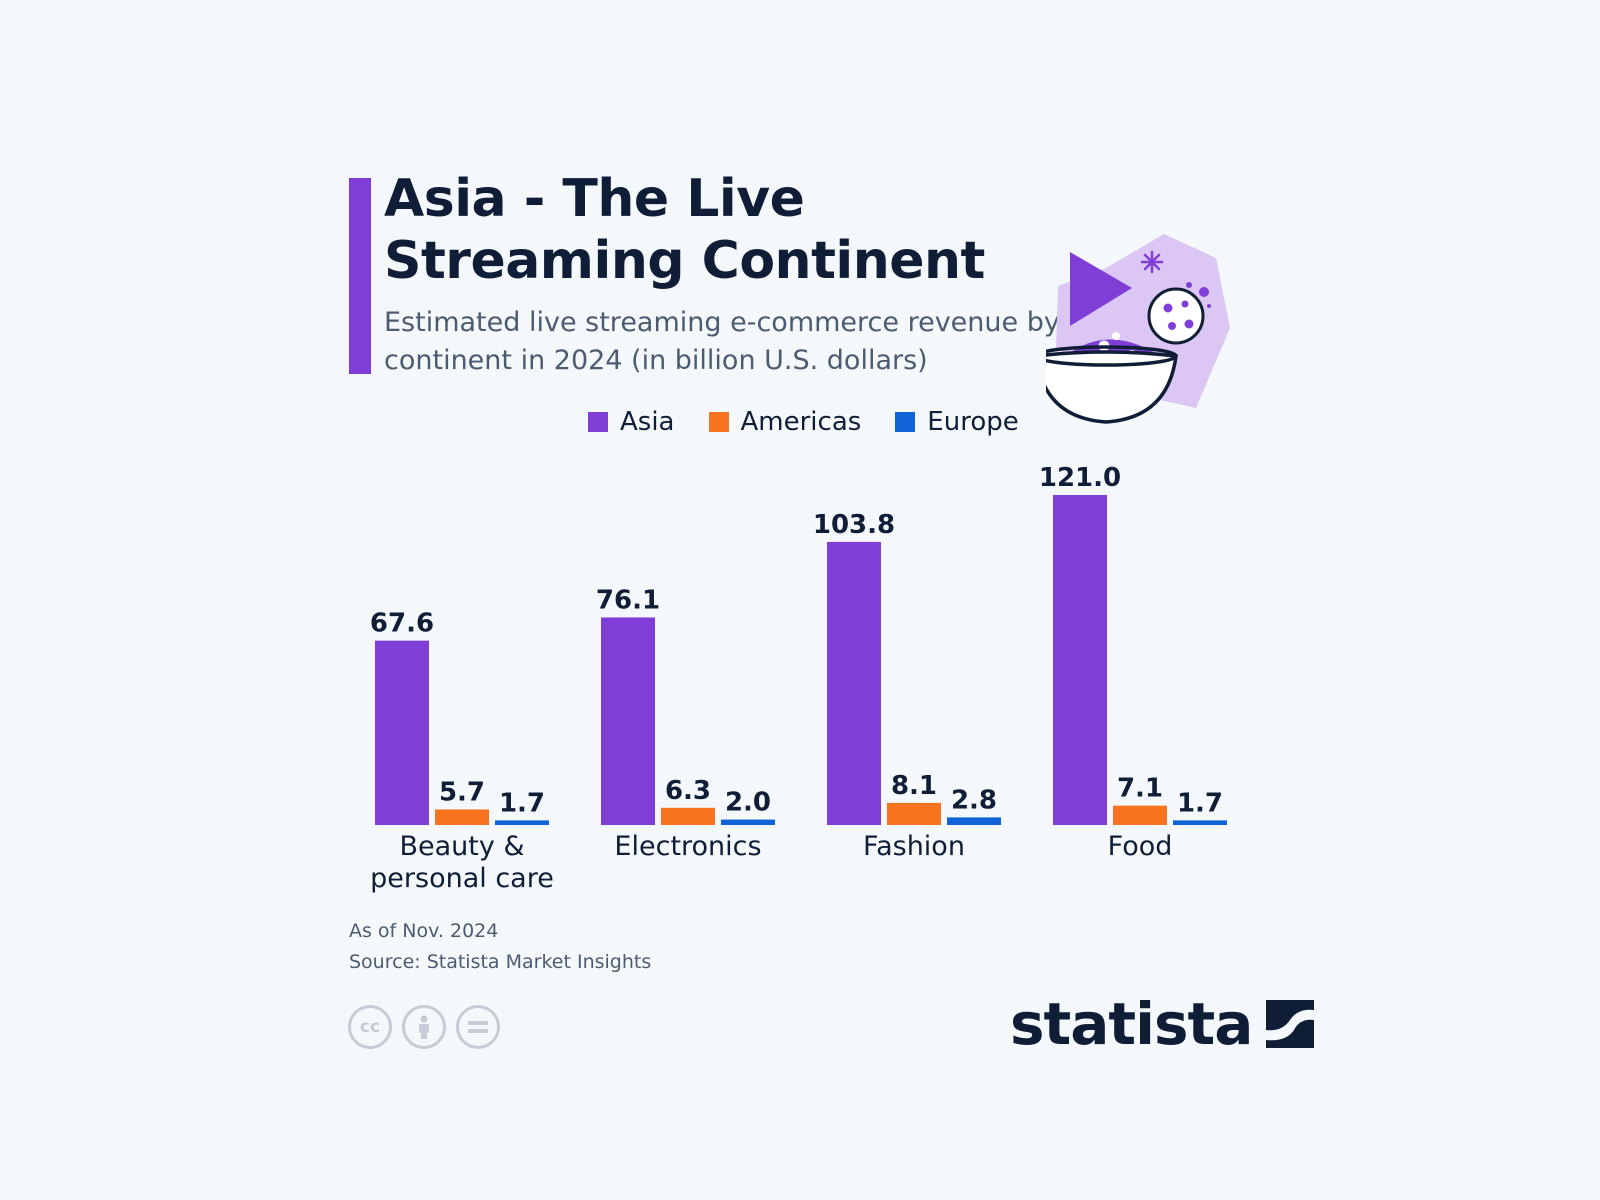 This screenshot has height=1200, width=1600. Describe the element at coordinates (974, 821) in the screenshot. I see `bar-europe-fashion` at that location.